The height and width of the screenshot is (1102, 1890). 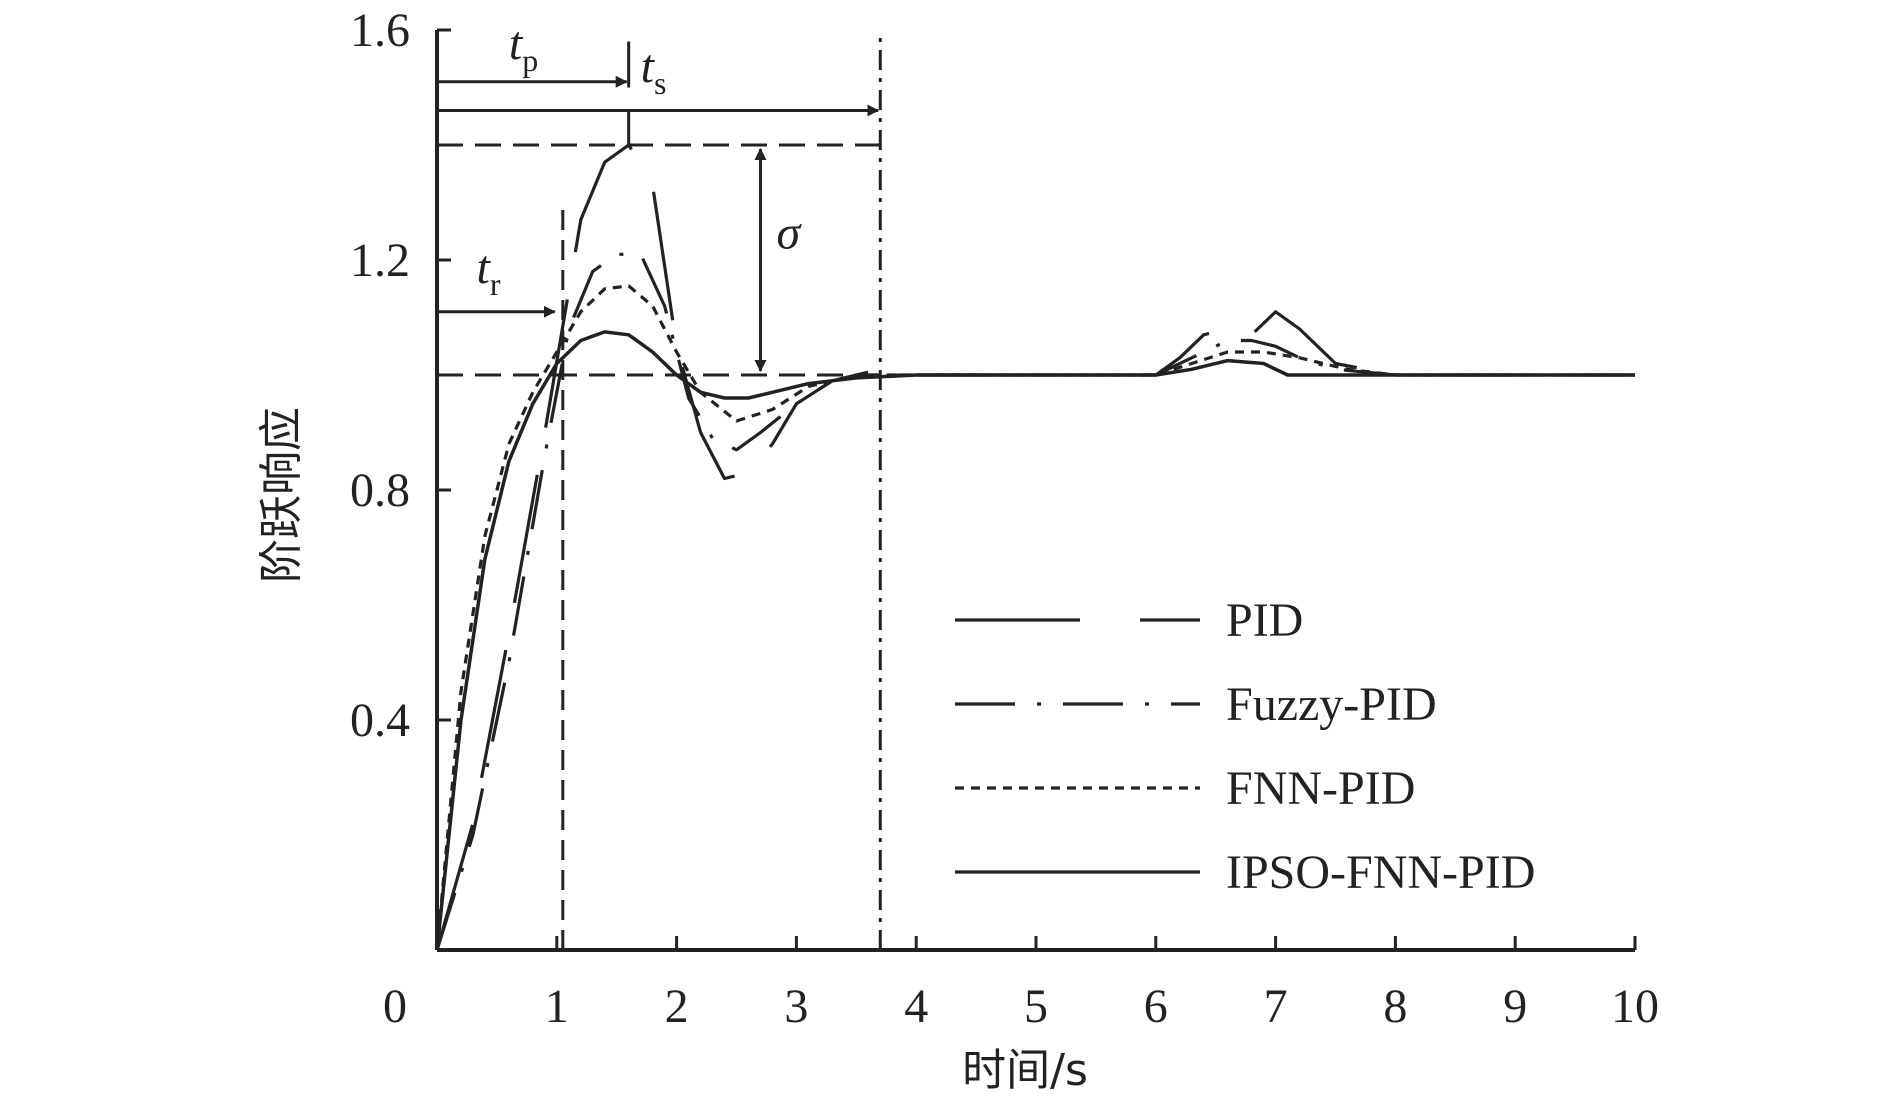 I want to click on x-axis-title: 时间/s, so click(x=1025, y=1070).